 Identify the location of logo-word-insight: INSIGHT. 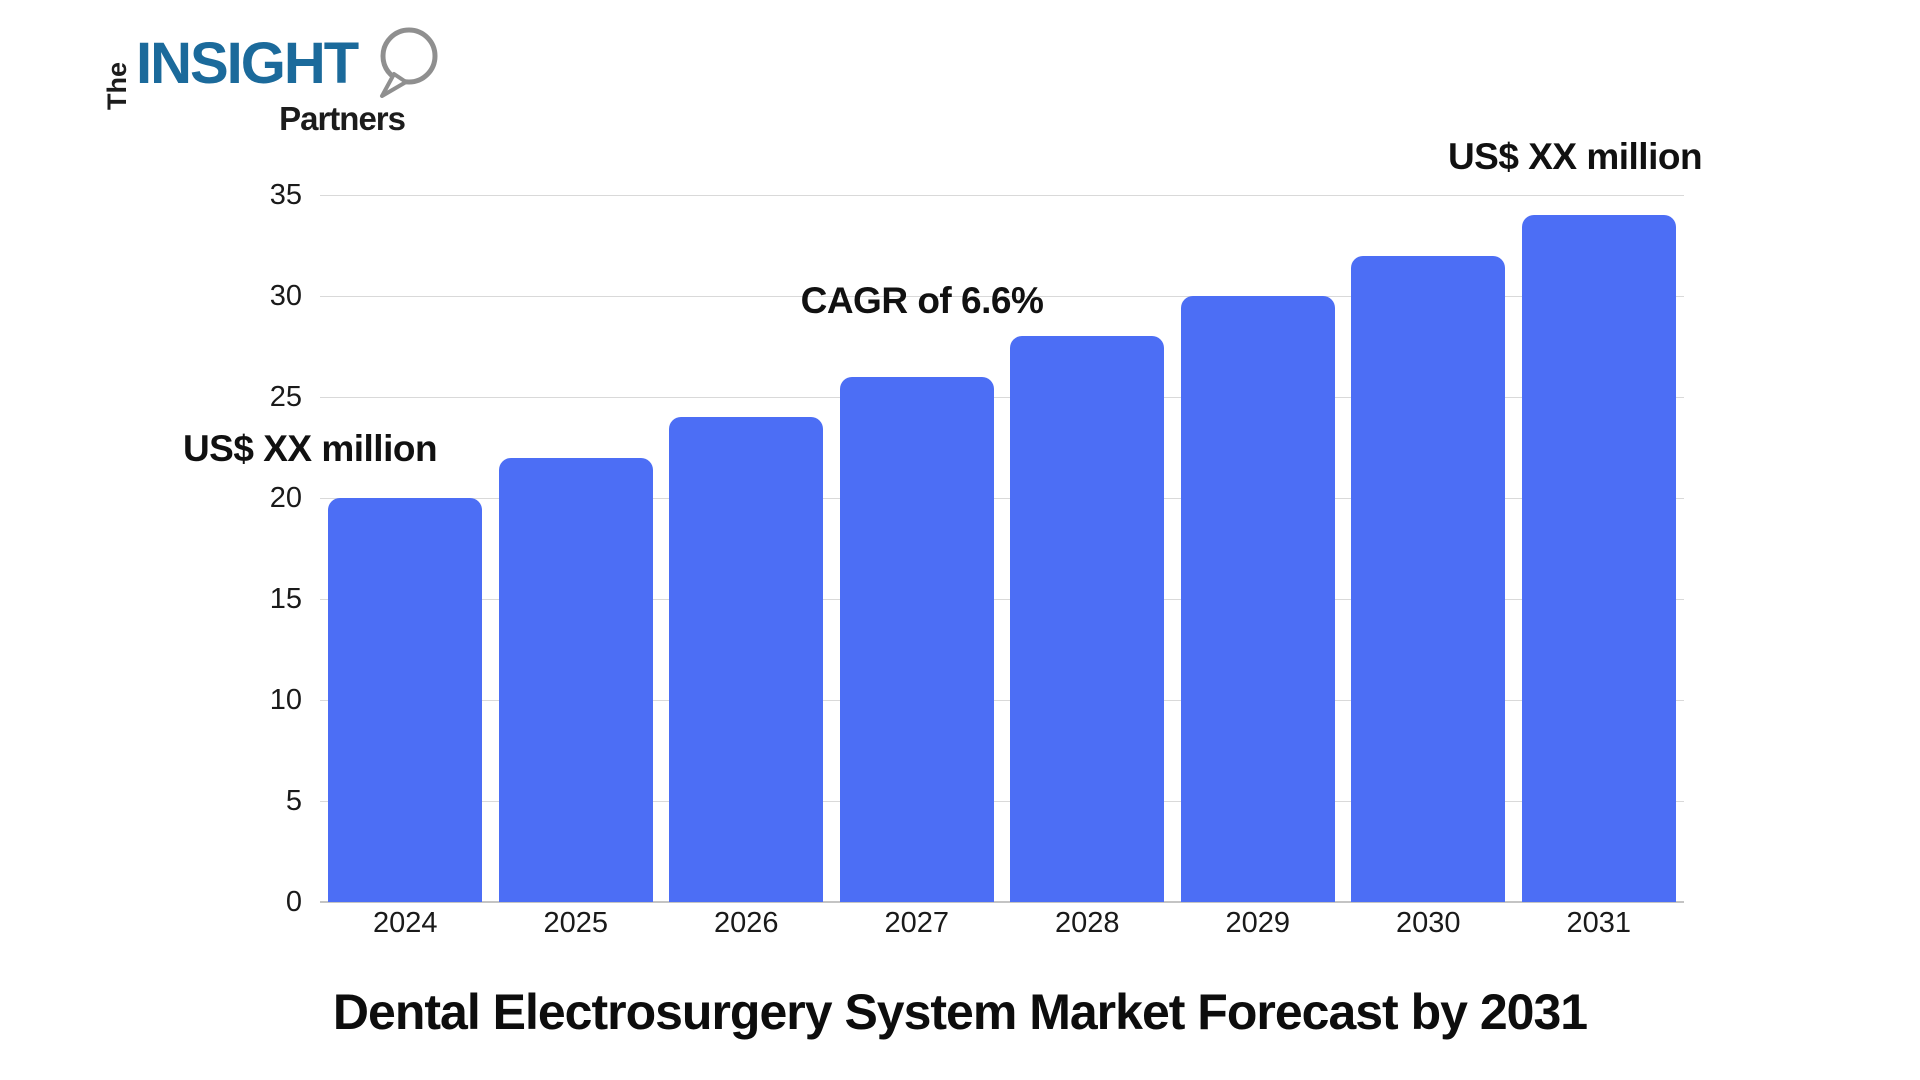
(247, 63).